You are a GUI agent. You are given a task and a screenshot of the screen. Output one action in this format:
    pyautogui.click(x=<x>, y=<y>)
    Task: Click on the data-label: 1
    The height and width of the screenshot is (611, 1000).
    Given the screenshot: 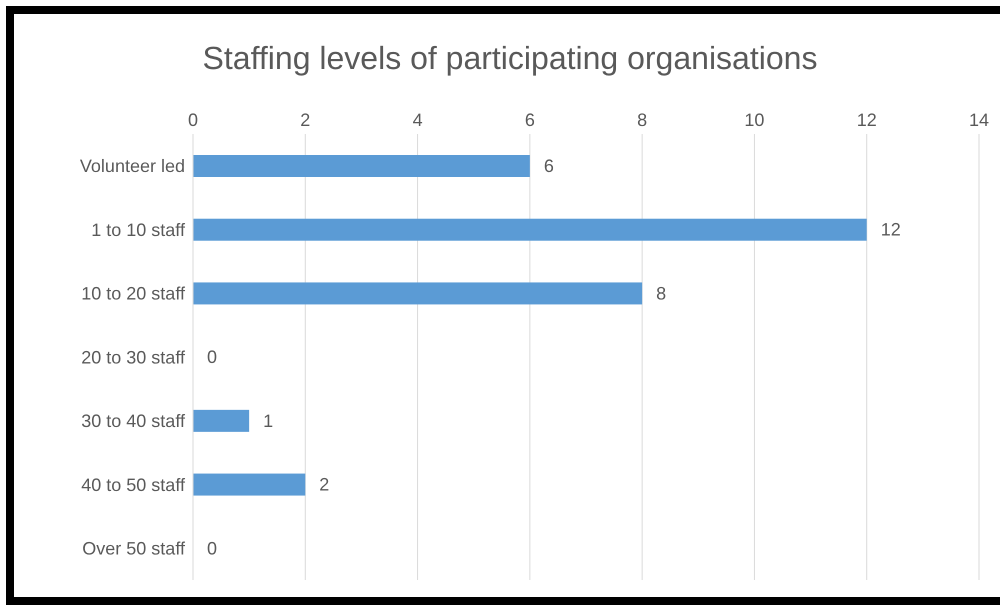 What is the action you would take?
    pyautogui.click(x=268, y=420)
    